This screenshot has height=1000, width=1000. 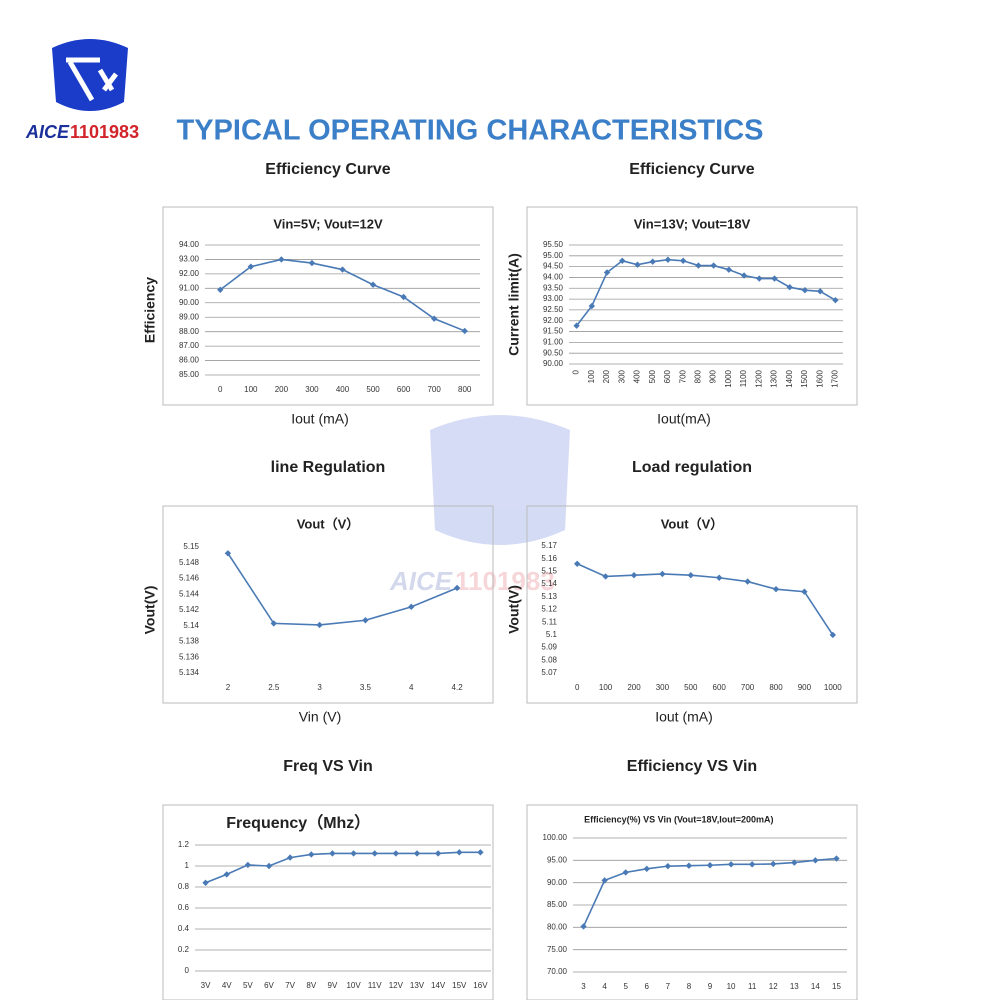 I want to click on x-tick-label: 100, so click(x=591, y=376).